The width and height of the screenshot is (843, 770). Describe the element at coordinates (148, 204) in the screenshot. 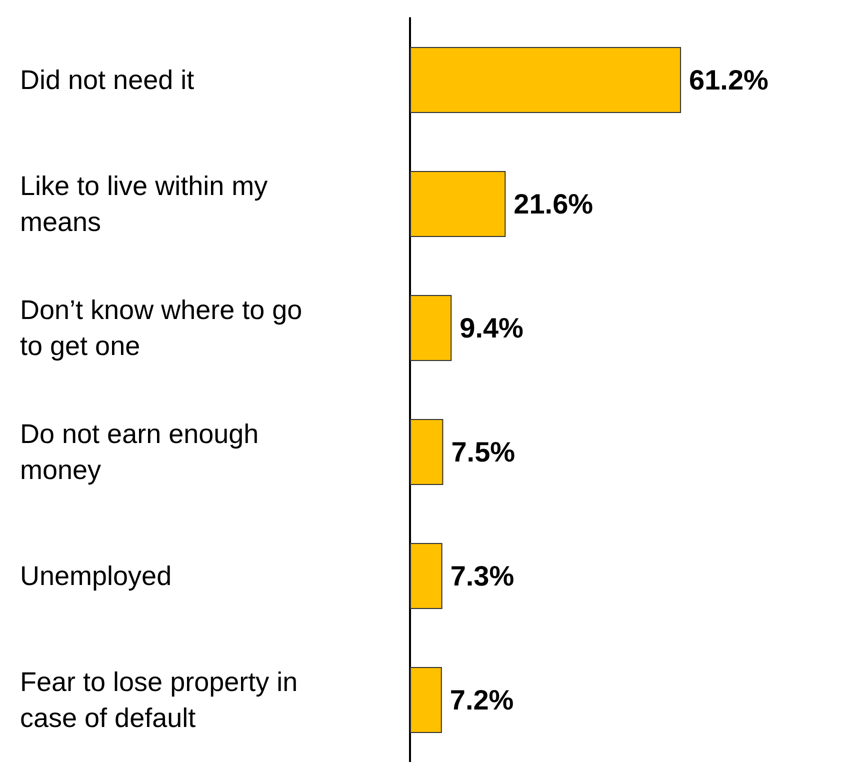

I see `y-tick-label: Like to live within my means` at that location.